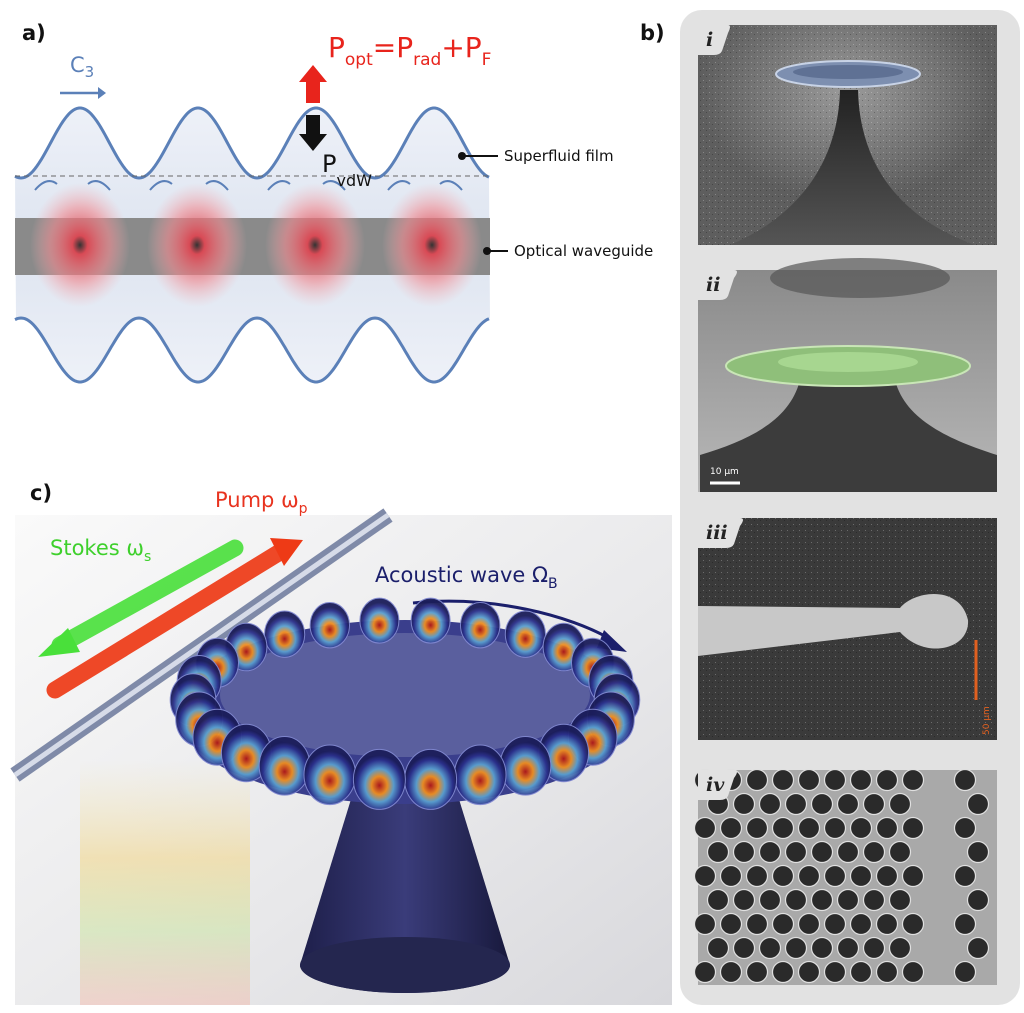 Image resolution: width=1024 pixels, height=1013 pixels. I want to click on panel-label: c), so click(41, 493).